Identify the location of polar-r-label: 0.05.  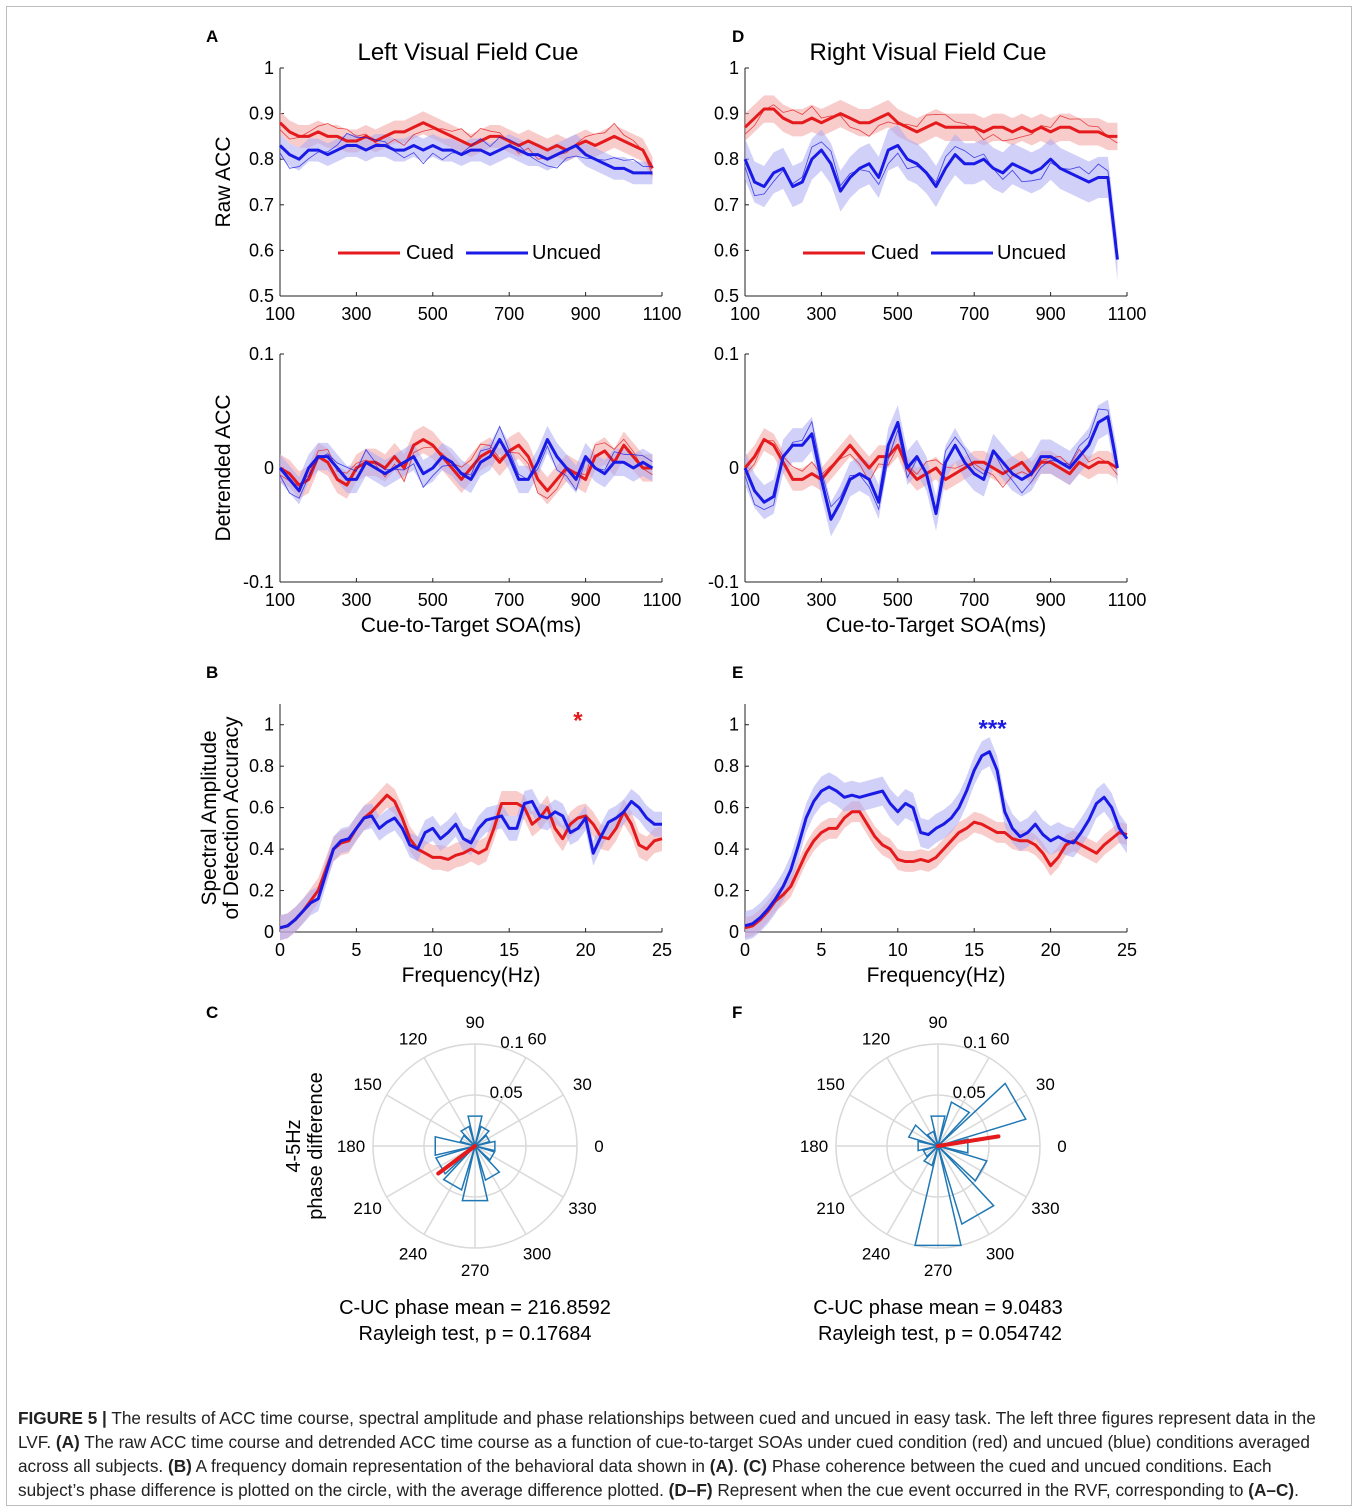
(969, 1092).